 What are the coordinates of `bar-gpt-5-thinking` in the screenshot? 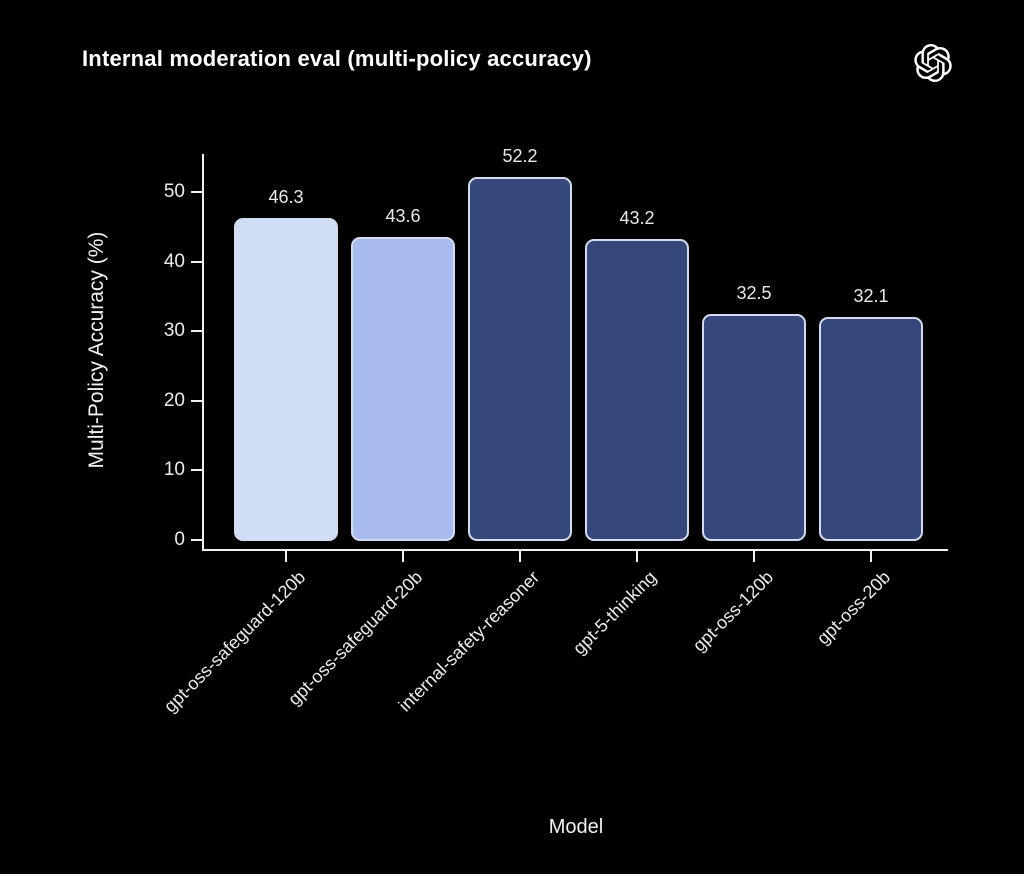 It's located at (637, 390).